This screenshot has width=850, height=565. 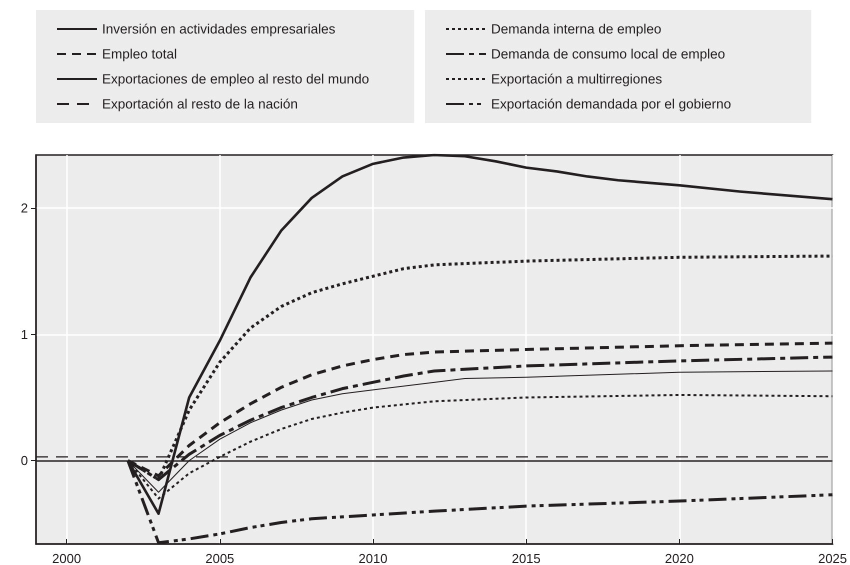 I want to click on x-tick-label: 2010, so click(x=373, y=558).